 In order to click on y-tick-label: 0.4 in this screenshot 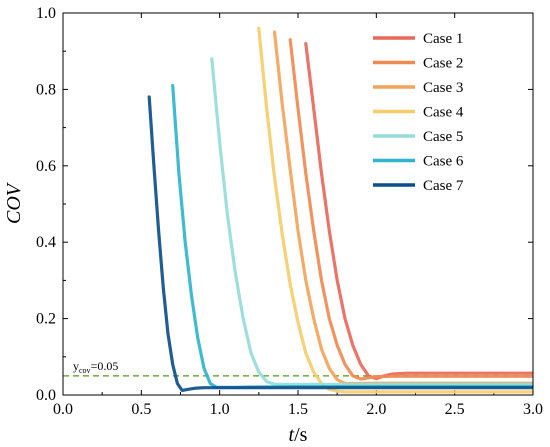, I will do `click(46, 242)`.